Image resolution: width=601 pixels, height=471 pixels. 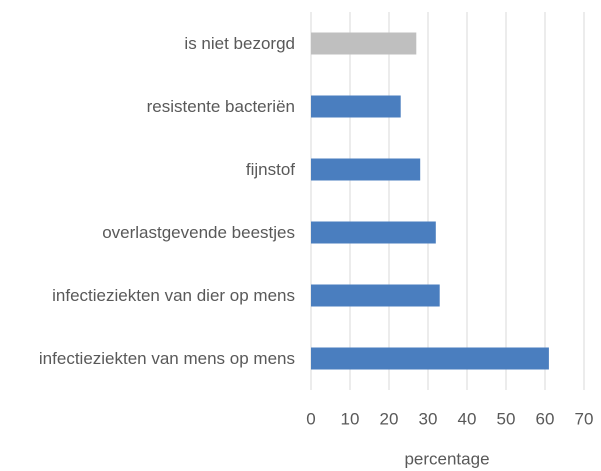 What do you see at coordinates (173, 295) in the screenshot?
I see `y-tick-label: infectieziekten van dier op mens` at bounding box center [173, 295].